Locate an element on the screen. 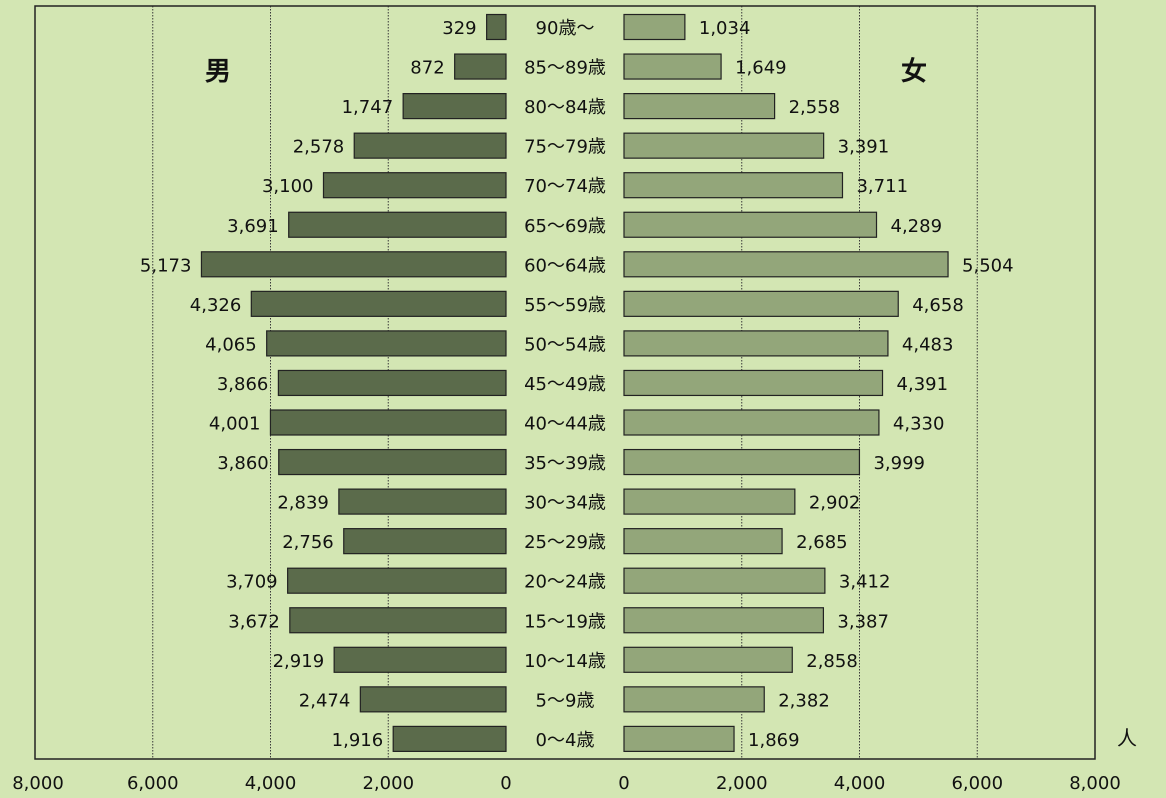 Image resolution: width=1166 pixels, height=798 pixels. age-group-label: 45～49歳 is located at coordinates (565, 384).